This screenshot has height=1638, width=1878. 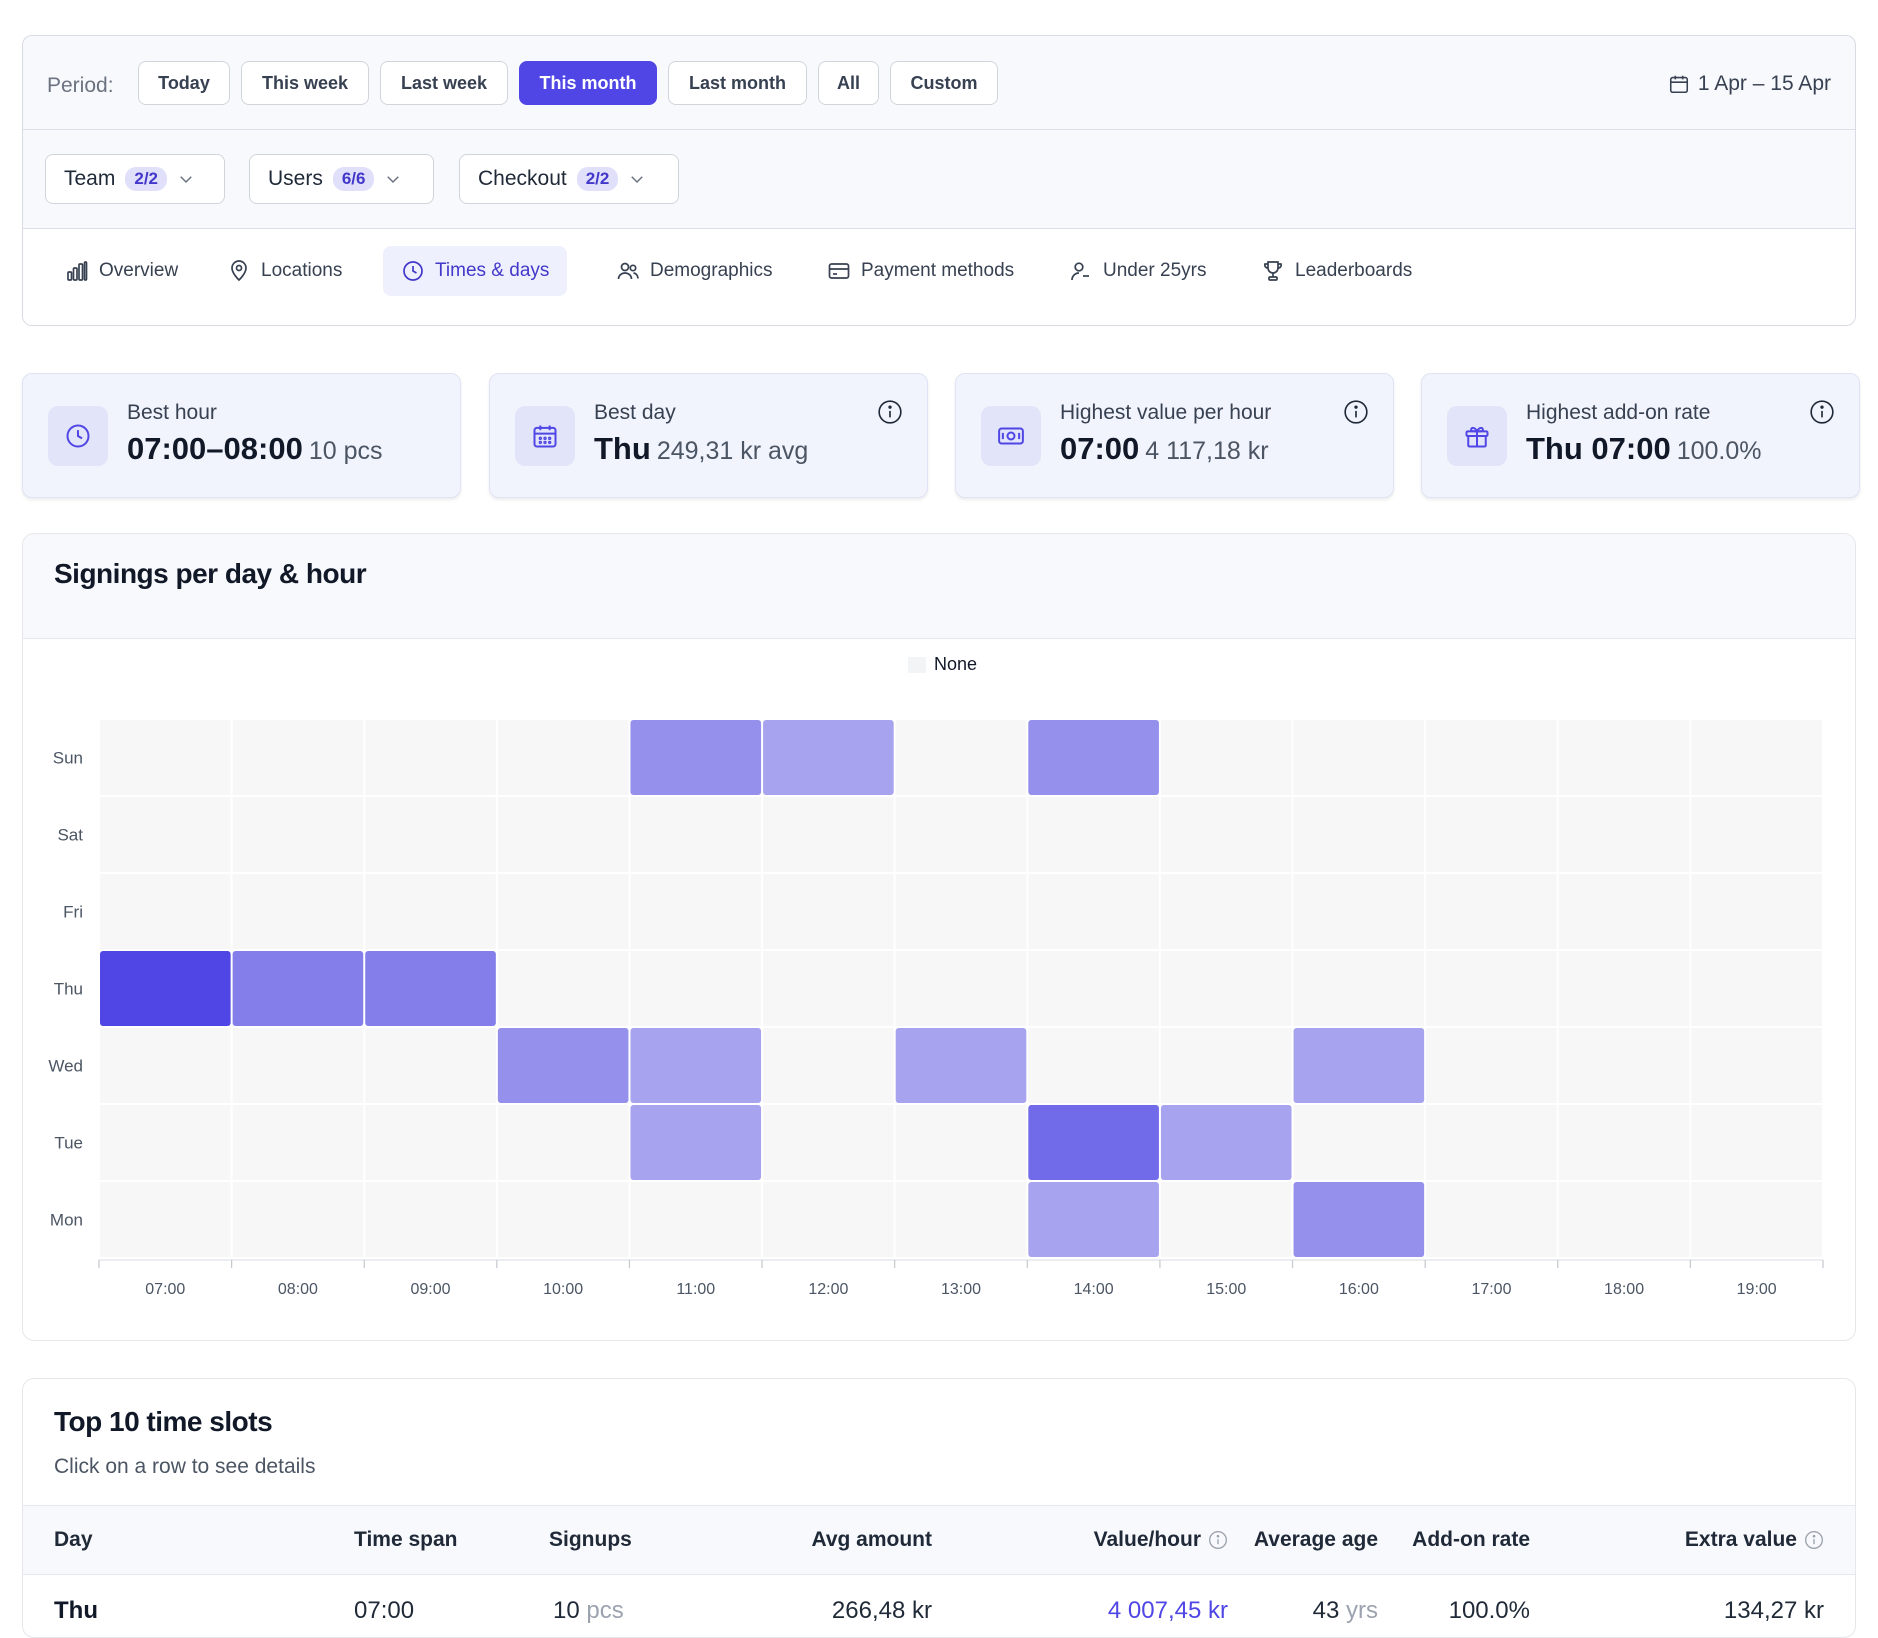 I want to click on period-chip-today: Today, so click(x=184, y=83).